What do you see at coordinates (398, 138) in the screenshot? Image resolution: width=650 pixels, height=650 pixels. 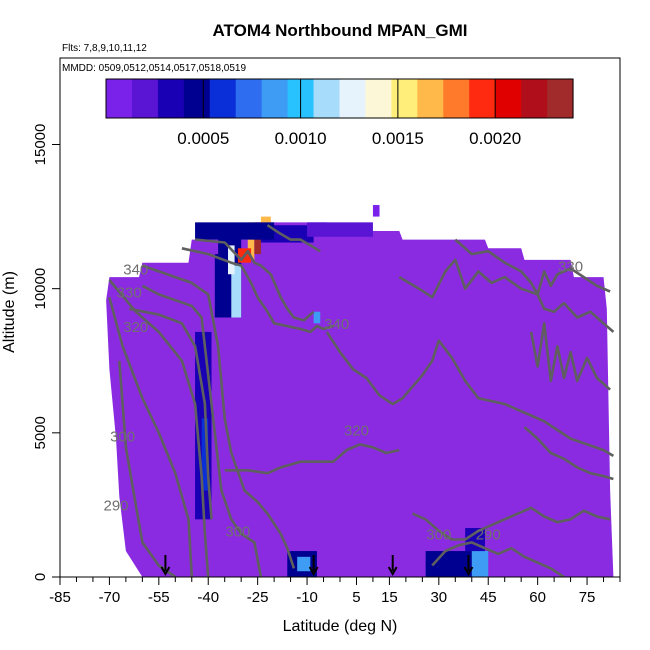 I see `colorbar-tick-label-2: 0.0015` at bounding box center [398, 138].